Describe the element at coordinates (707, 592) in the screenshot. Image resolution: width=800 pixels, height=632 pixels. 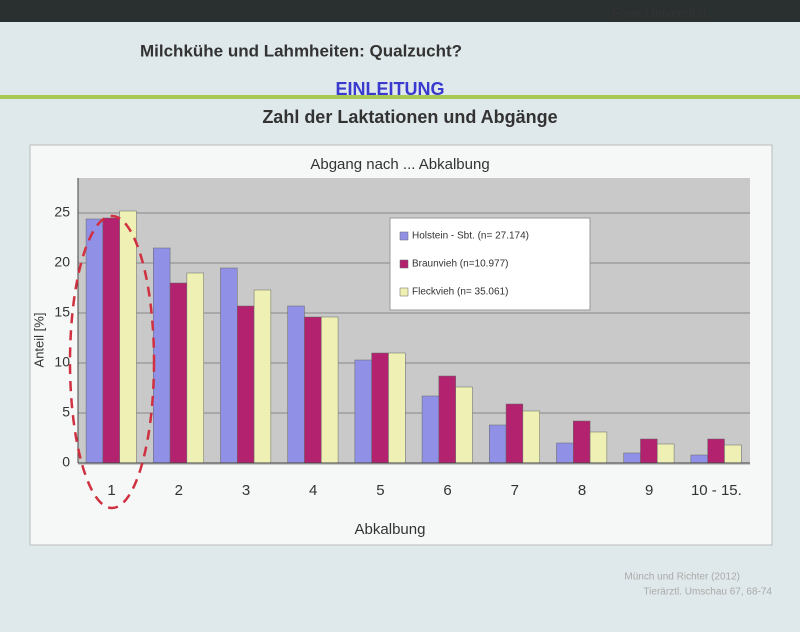
I see `source-line: Tierärztl. Umschau 67, 68-74` at that location.